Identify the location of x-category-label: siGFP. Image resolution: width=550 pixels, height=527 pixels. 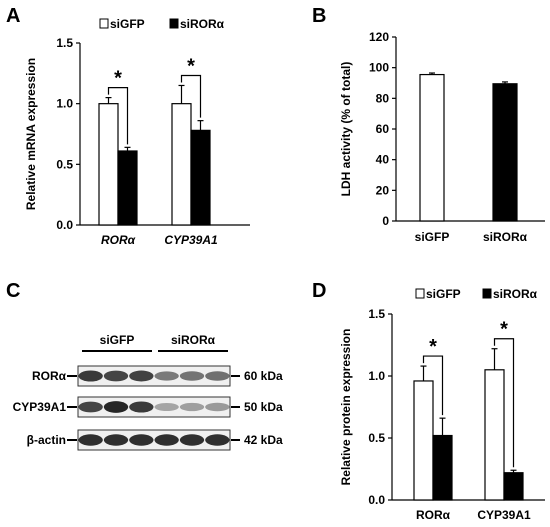
(432, 237).